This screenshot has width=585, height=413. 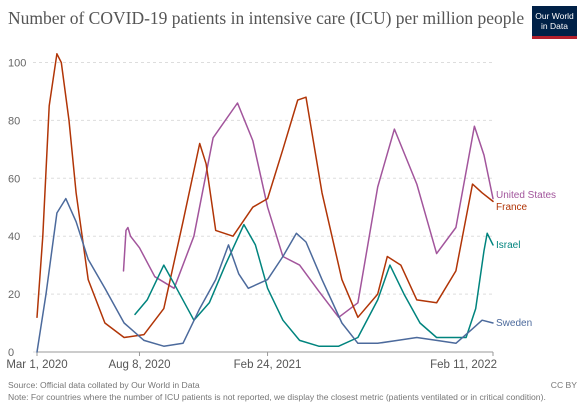 What do you see at coordinates (512, 207) in the screenshot?
I see `series-label-france: France` at bounding box center [512, 207].